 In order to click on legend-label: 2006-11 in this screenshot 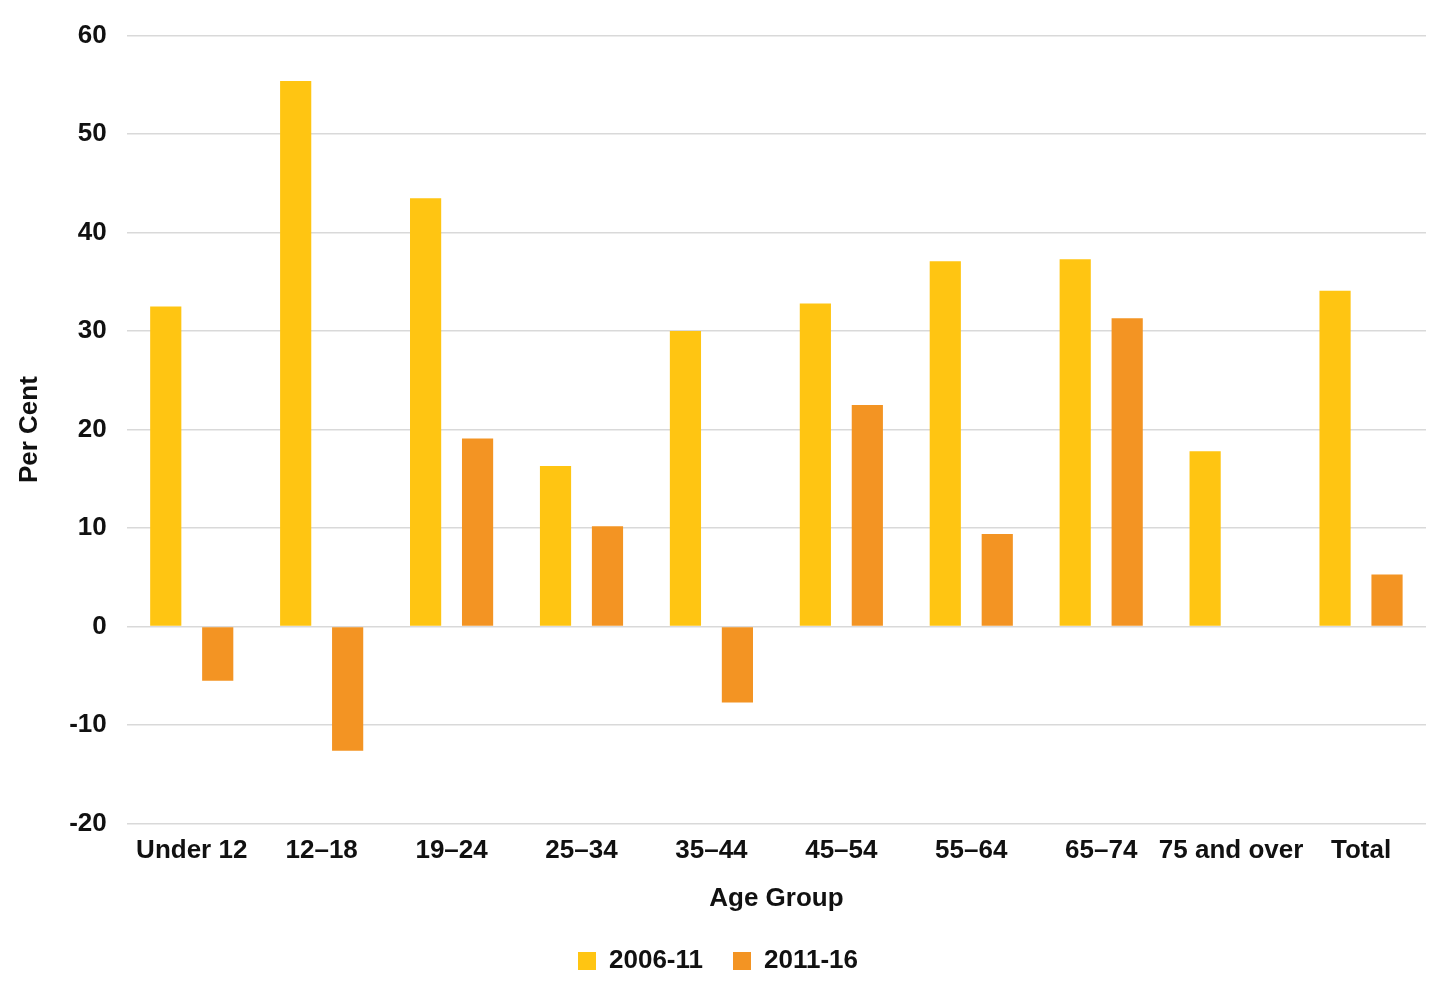, I will do `click(656, 959)`.